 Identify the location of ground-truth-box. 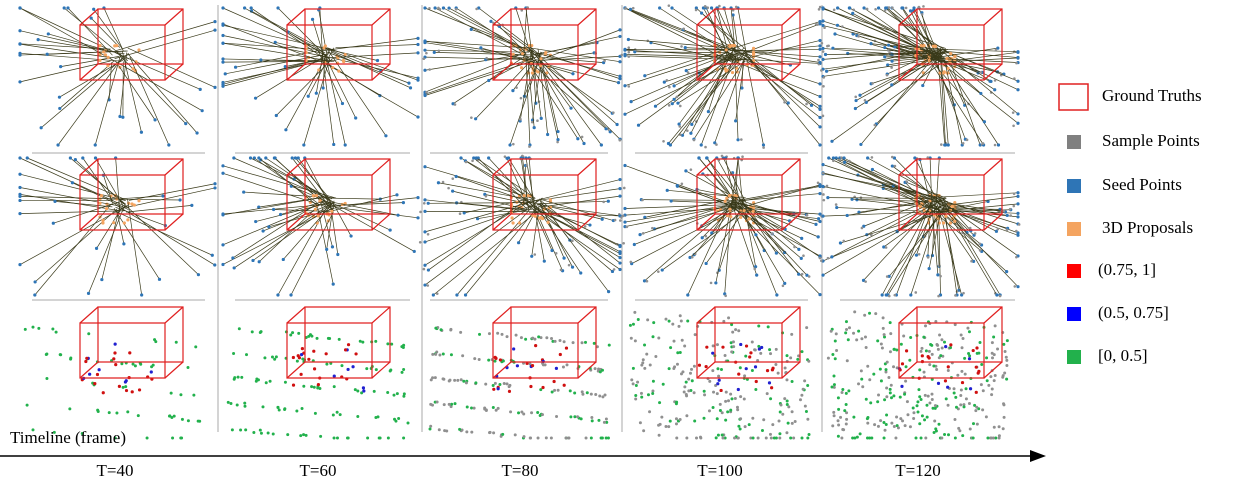
(757, 36).